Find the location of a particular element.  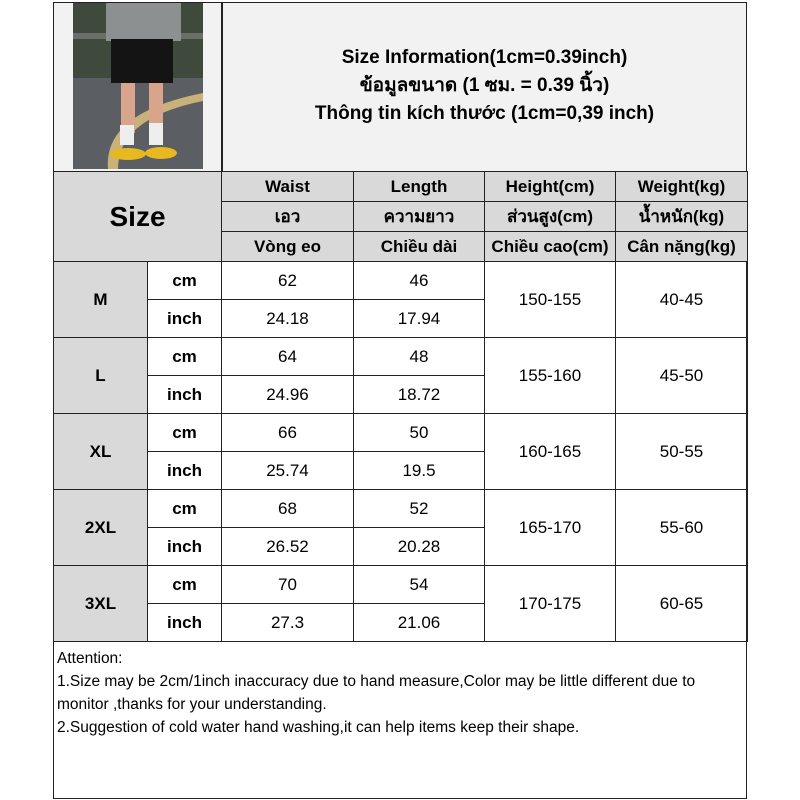

waist-cm: 66 is located at coordinates (287, 432).